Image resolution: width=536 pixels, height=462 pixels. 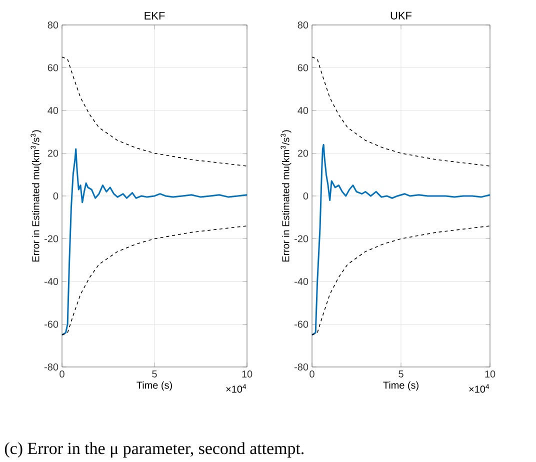 What do you see at coordinates (401, 16) in the screenshot?
I see `chart-title: UKF` at bounding box center [401, 16].